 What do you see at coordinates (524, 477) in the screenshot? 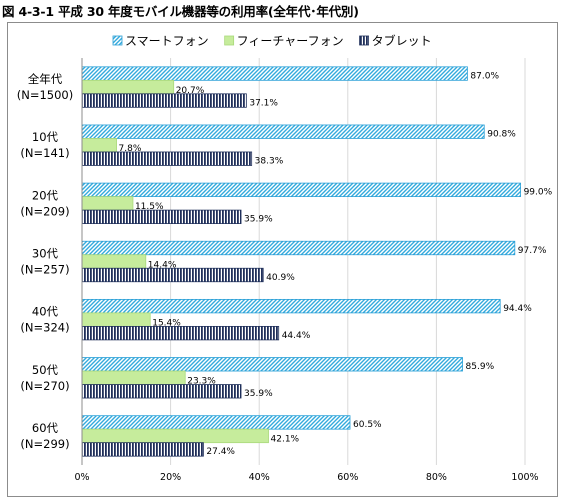
I see `x-tick-label: 100%` at bounding box center [524, 477].